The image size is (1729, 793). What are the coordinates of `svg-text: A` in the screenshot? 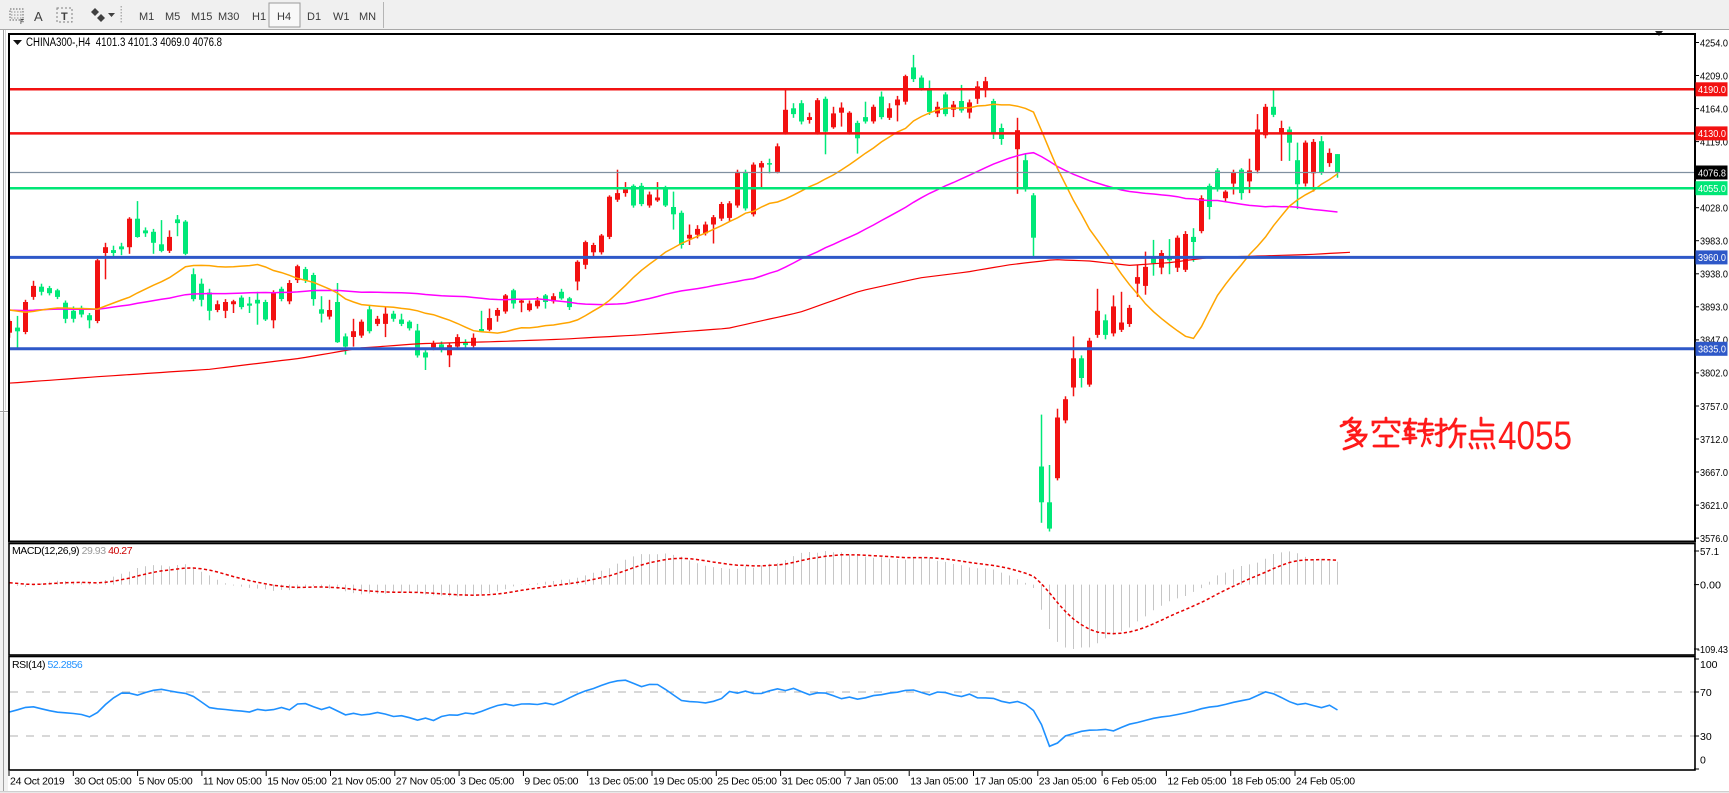 It's located at (38, 16).